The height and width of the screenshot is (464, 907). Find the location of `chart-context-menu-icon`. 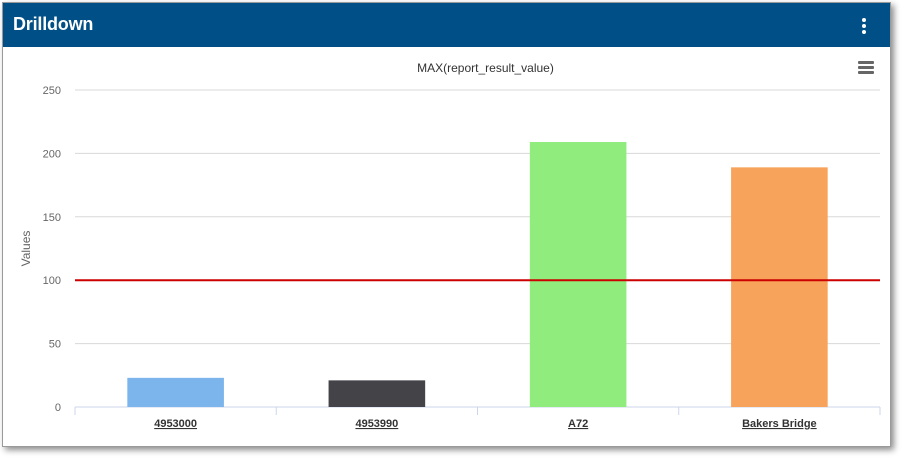

chart-context-menu-icon is located at coordinates (866, 67).